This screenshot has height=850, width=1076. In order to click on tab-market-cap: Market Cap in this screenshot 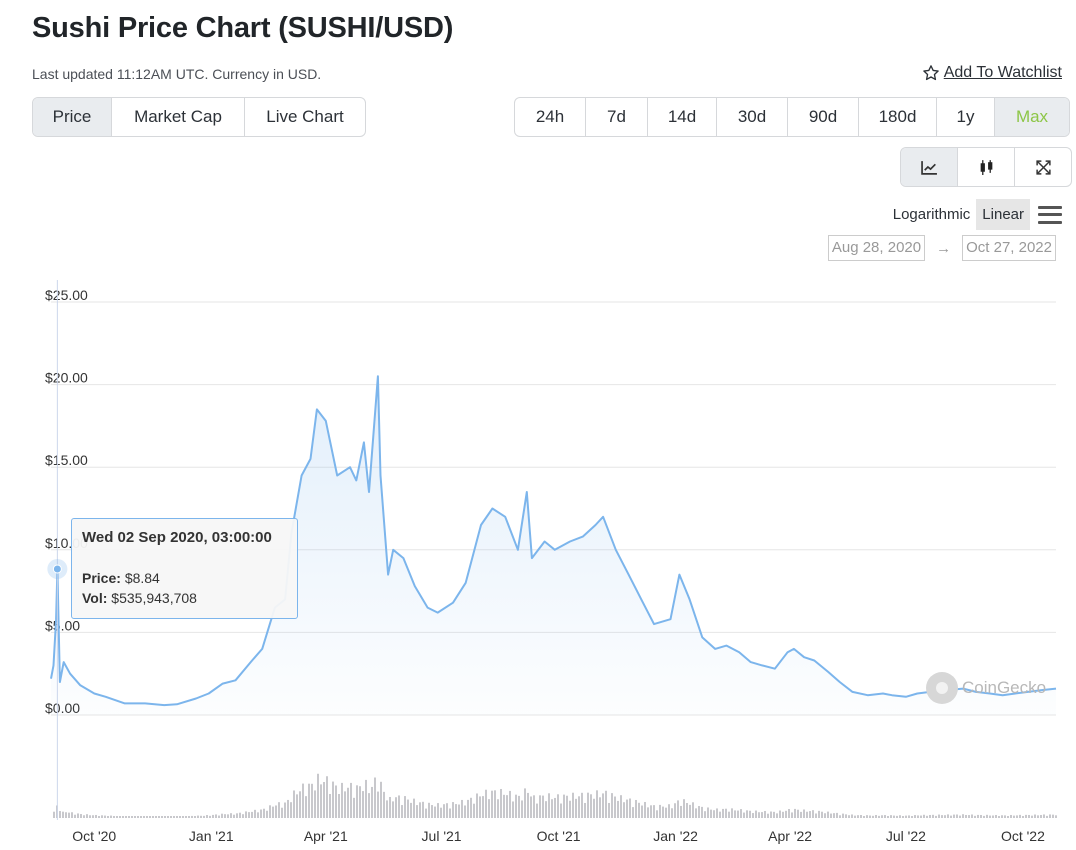, I will do `click(178, 117)`.